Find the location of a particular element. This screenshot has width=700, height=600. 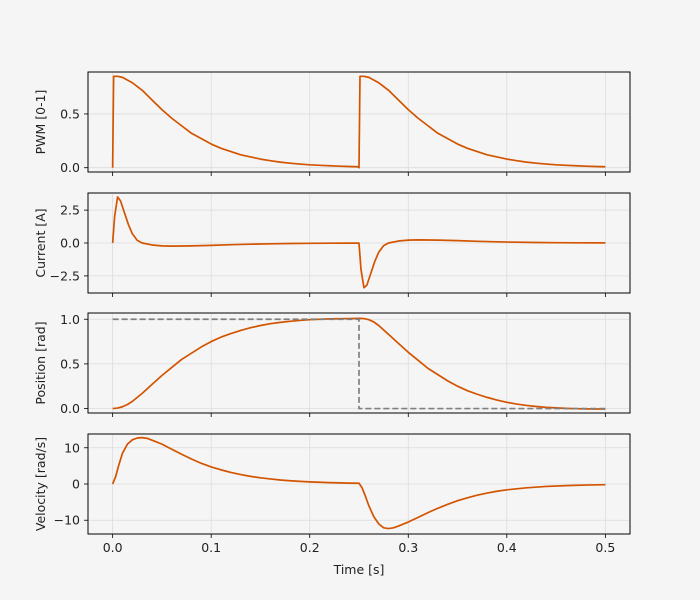

pwm-signal-line is located at coordinates (358, 122).